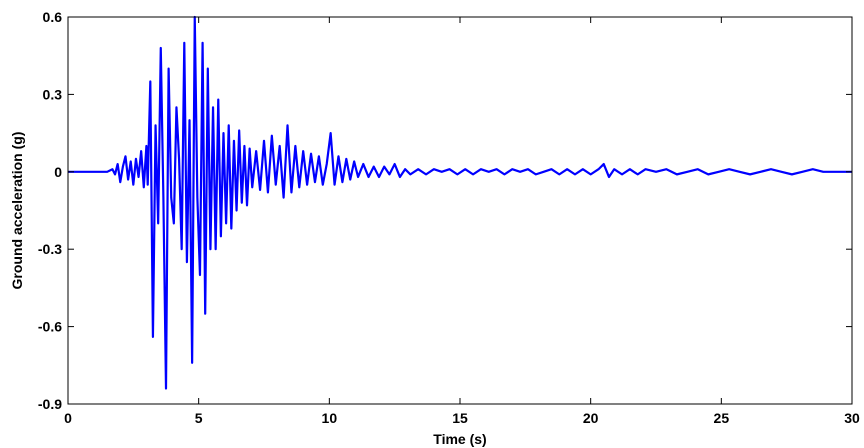 This screenshot has width=864, height=448. Describe the element at coordinates (591, 418) in the screenshot. I see `x-tick-label: 20` at that location.